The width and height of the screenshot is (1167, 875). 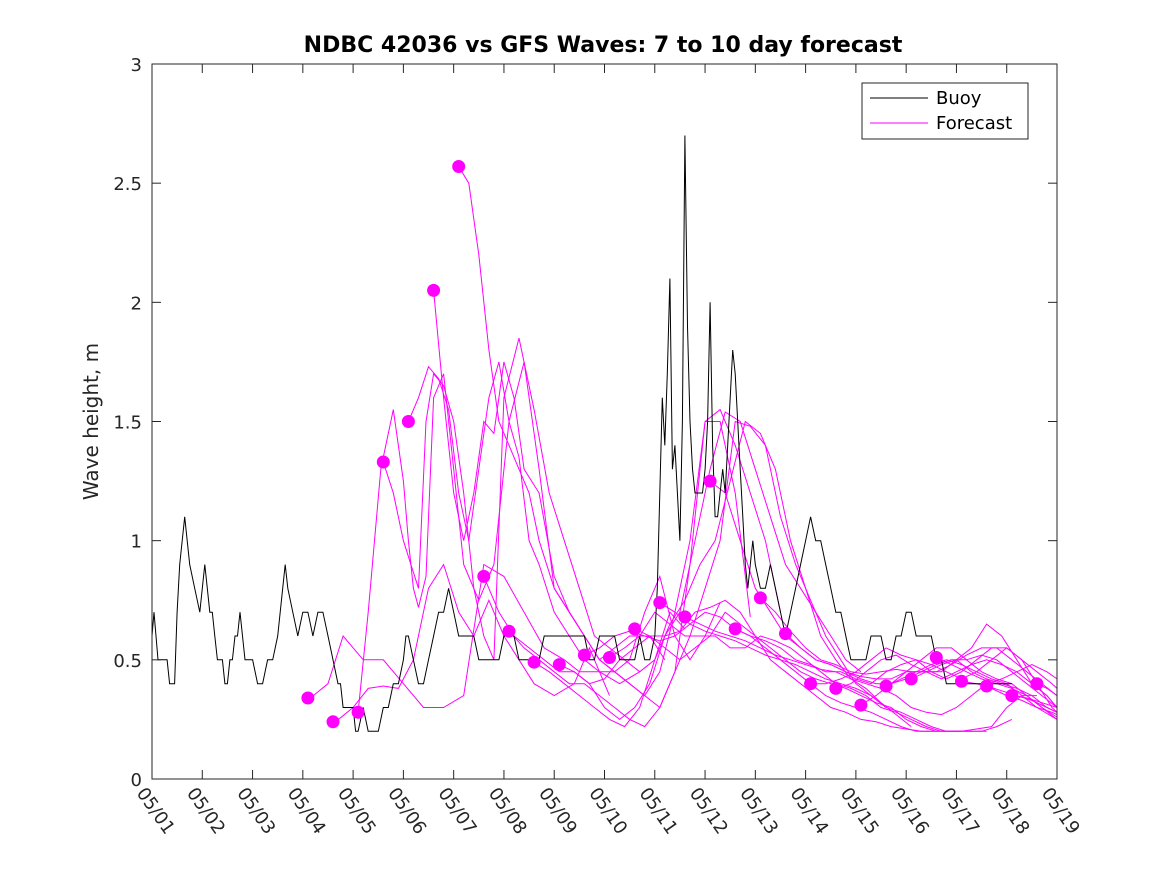 I want to click on y-tick-label-2: 1, so click(x=136, y=542).